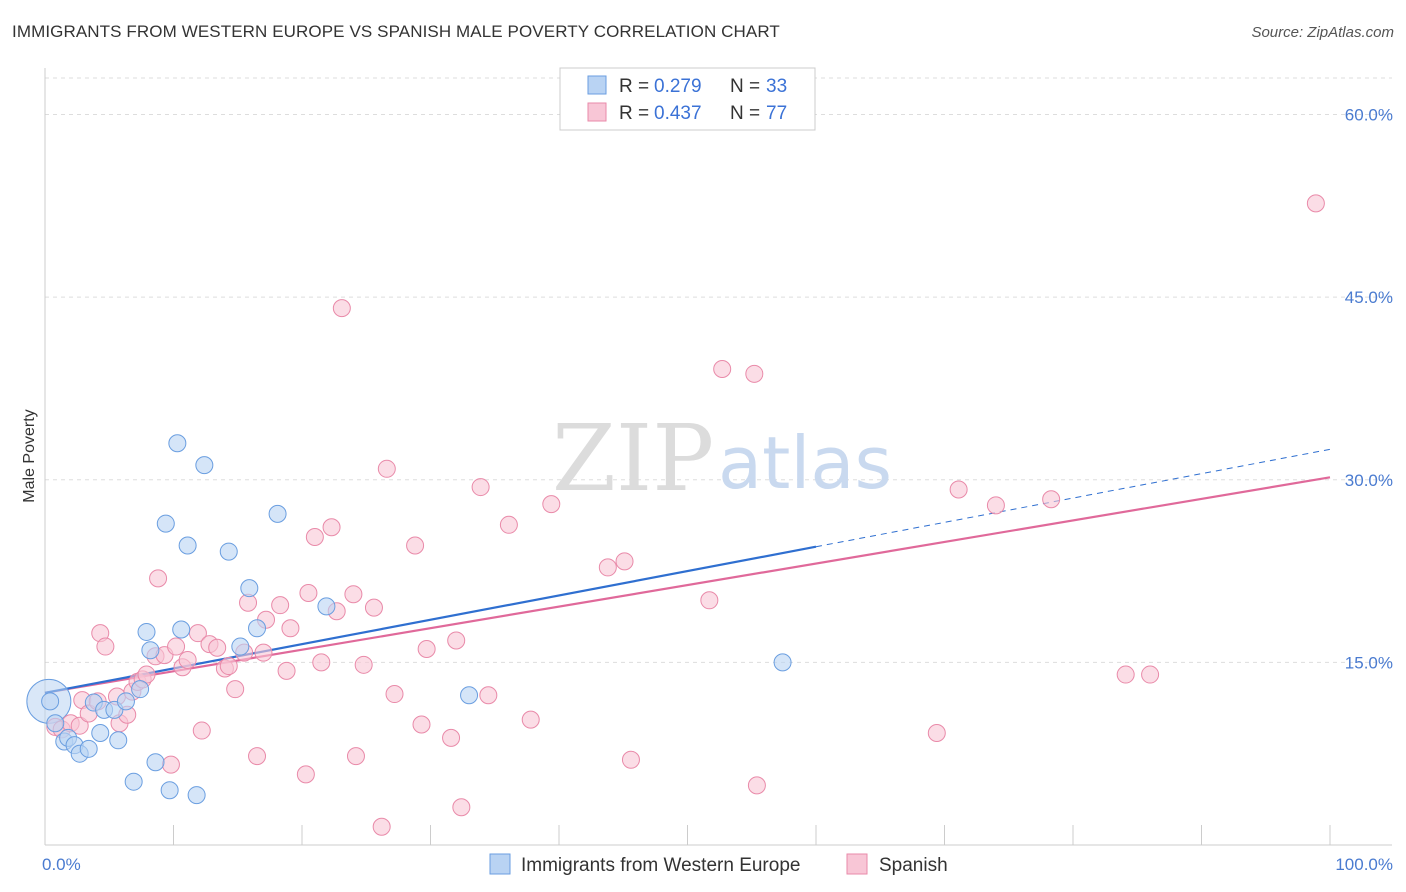  I want to click on watermark: ZIP atlas, so click(722, 458).